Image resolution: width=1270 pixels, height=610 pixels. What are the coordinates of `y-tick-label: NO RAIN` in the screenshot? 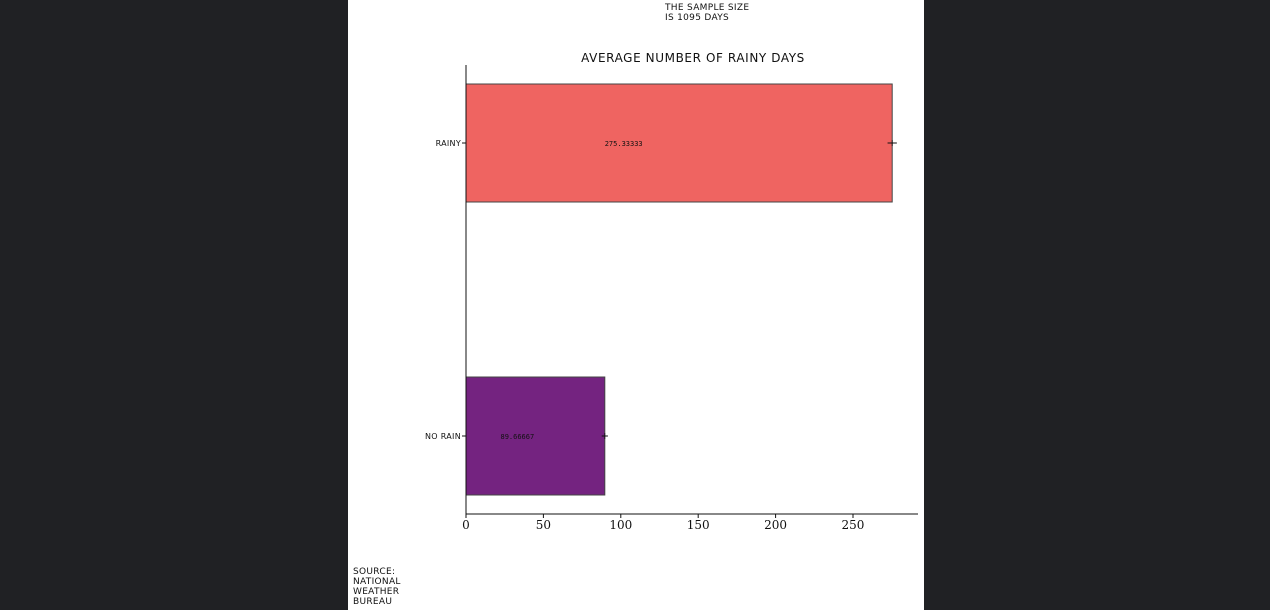 It's located at (443, 436).